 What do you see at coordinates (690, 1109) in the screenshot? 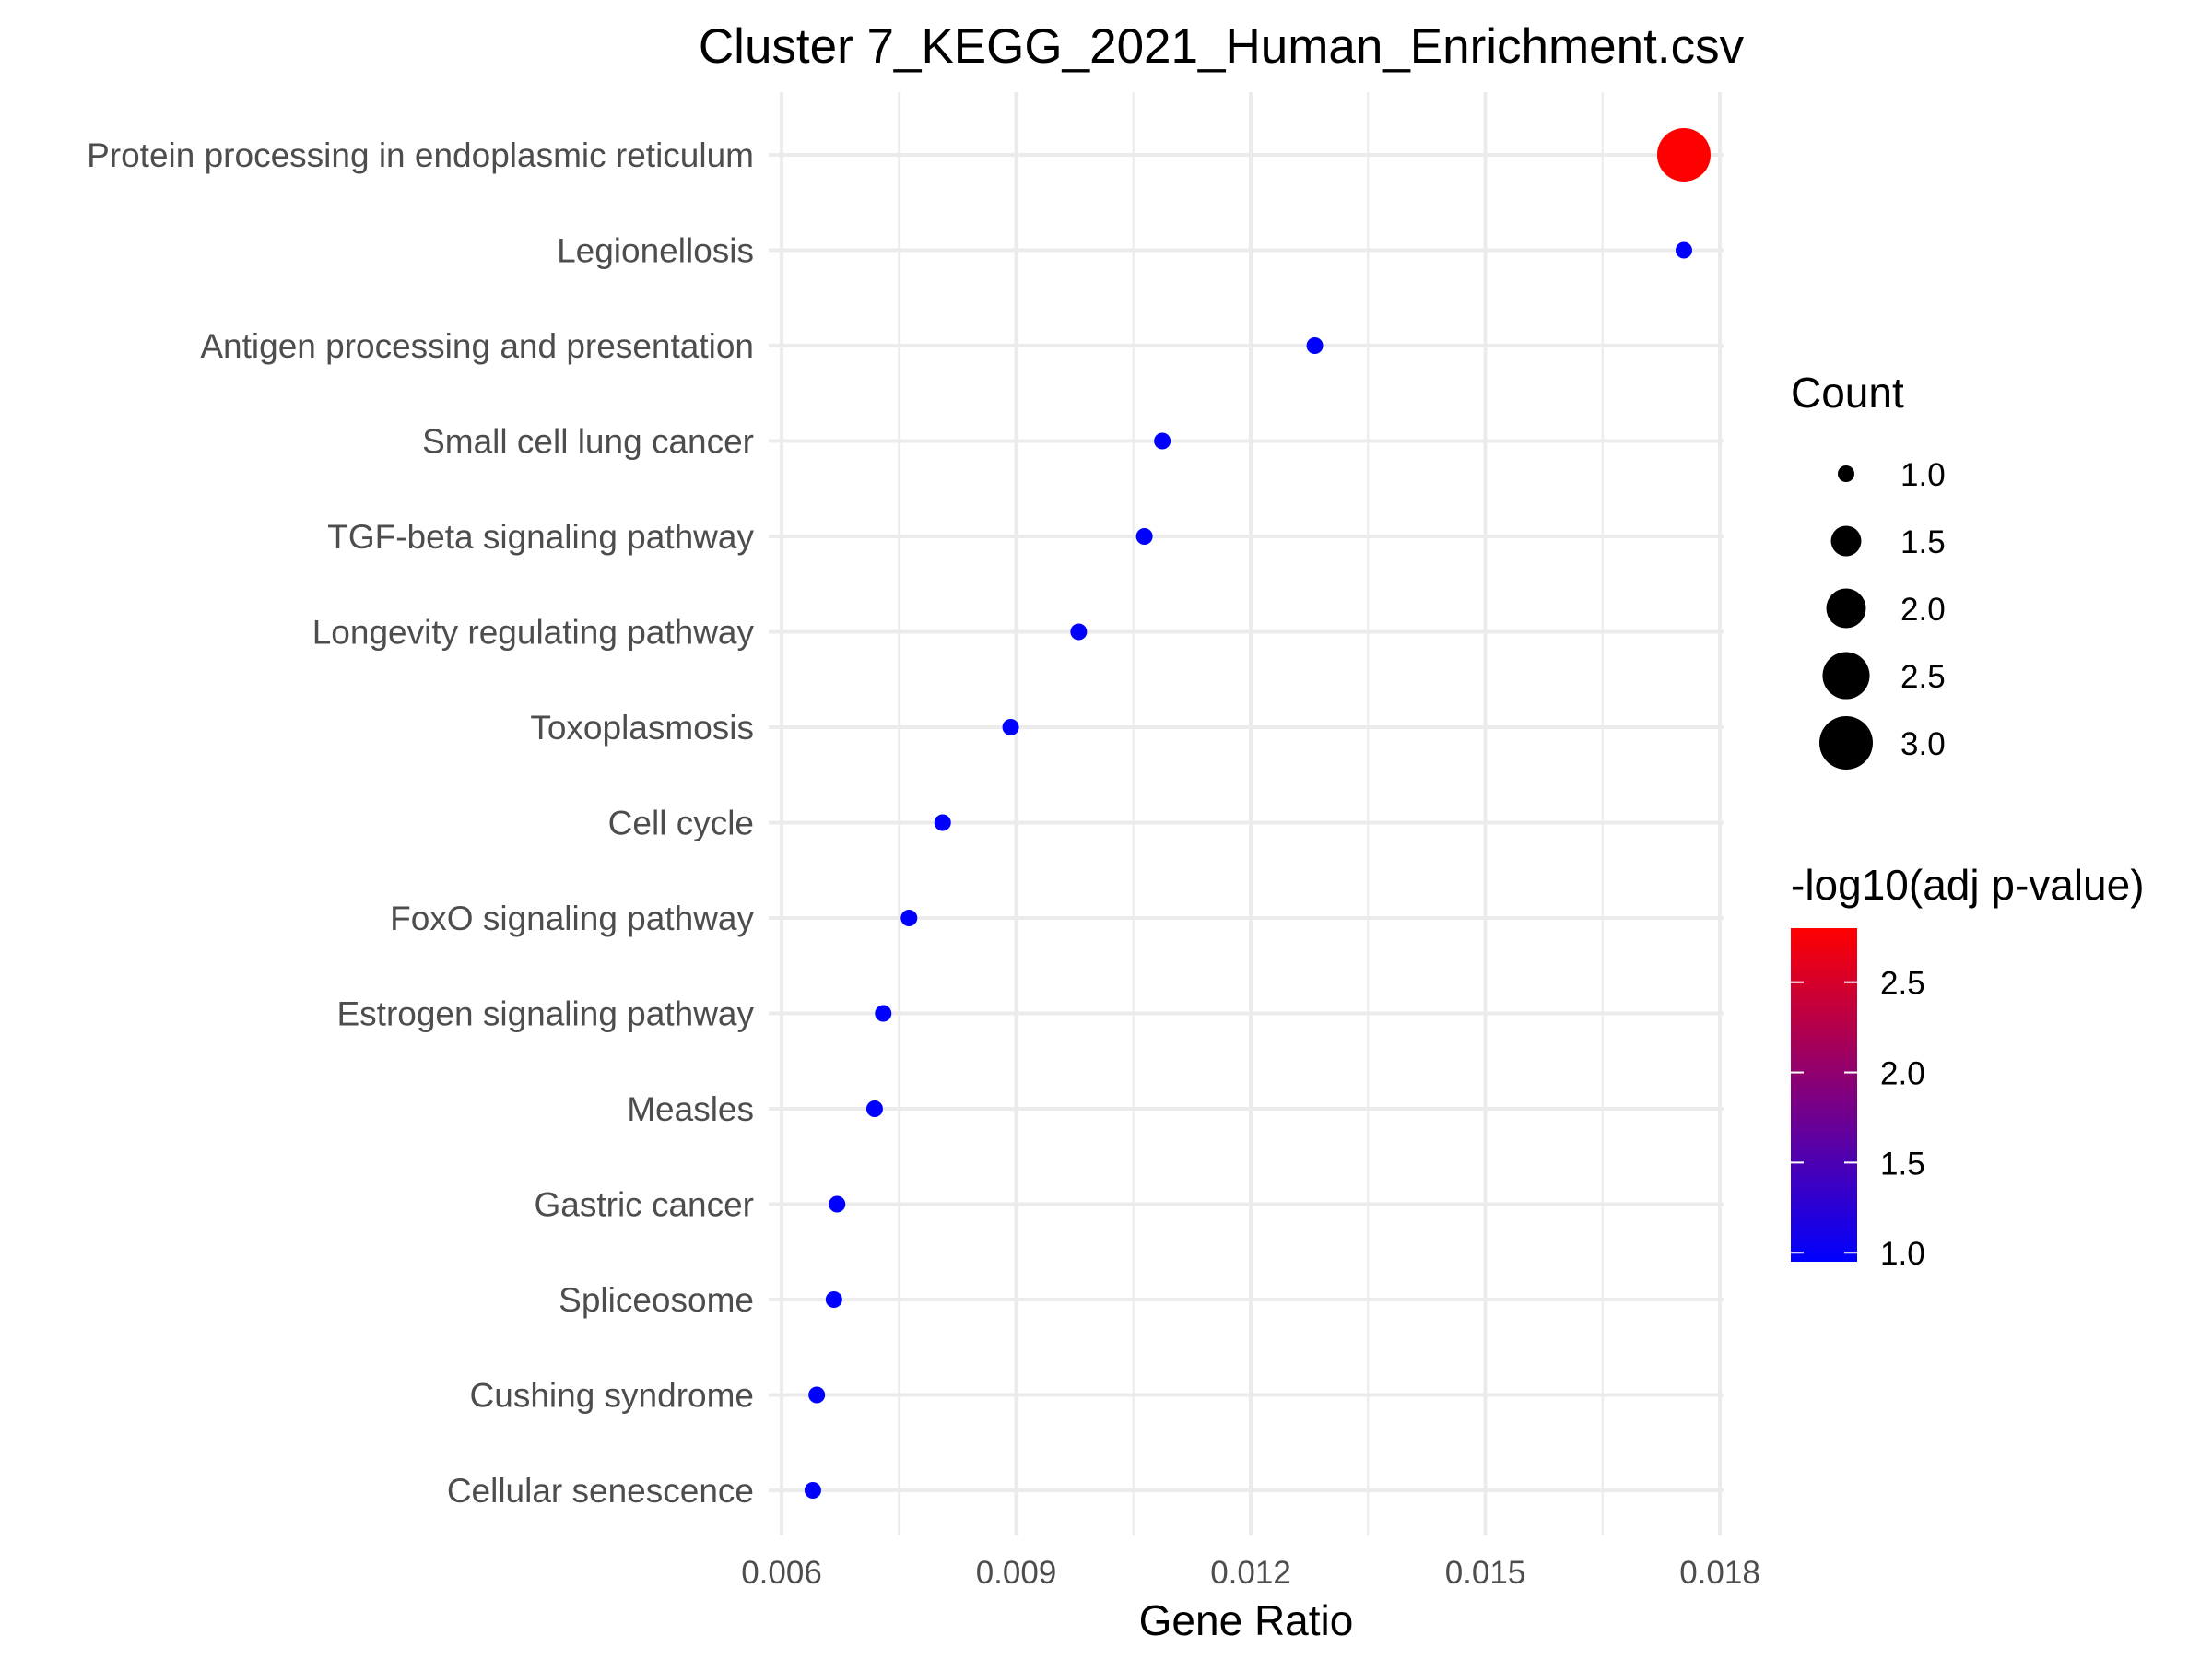
I see `category-label: Measles` at bounding box center [690, 1109].